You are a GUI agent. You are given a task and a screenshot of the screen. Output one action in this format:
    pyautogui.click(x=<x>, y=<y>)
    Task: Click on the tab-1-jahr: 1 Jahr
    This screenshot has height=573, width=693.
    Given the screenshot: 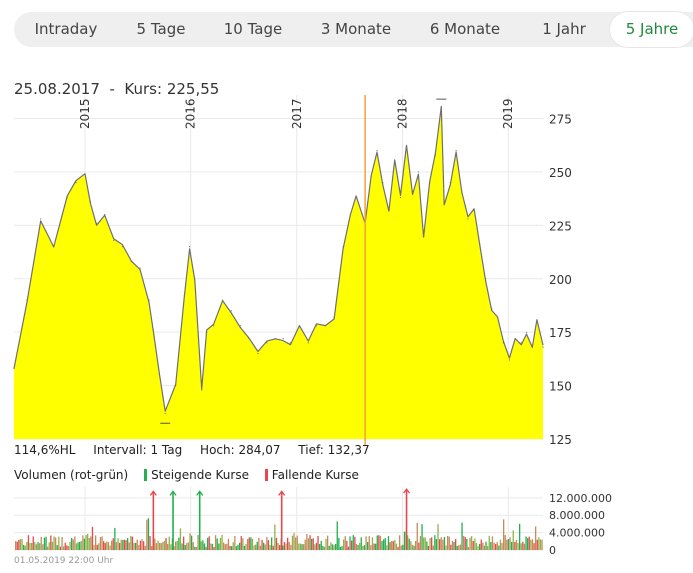 What is the action you would take?
    pyautogui.click(x=564, y=29)
    